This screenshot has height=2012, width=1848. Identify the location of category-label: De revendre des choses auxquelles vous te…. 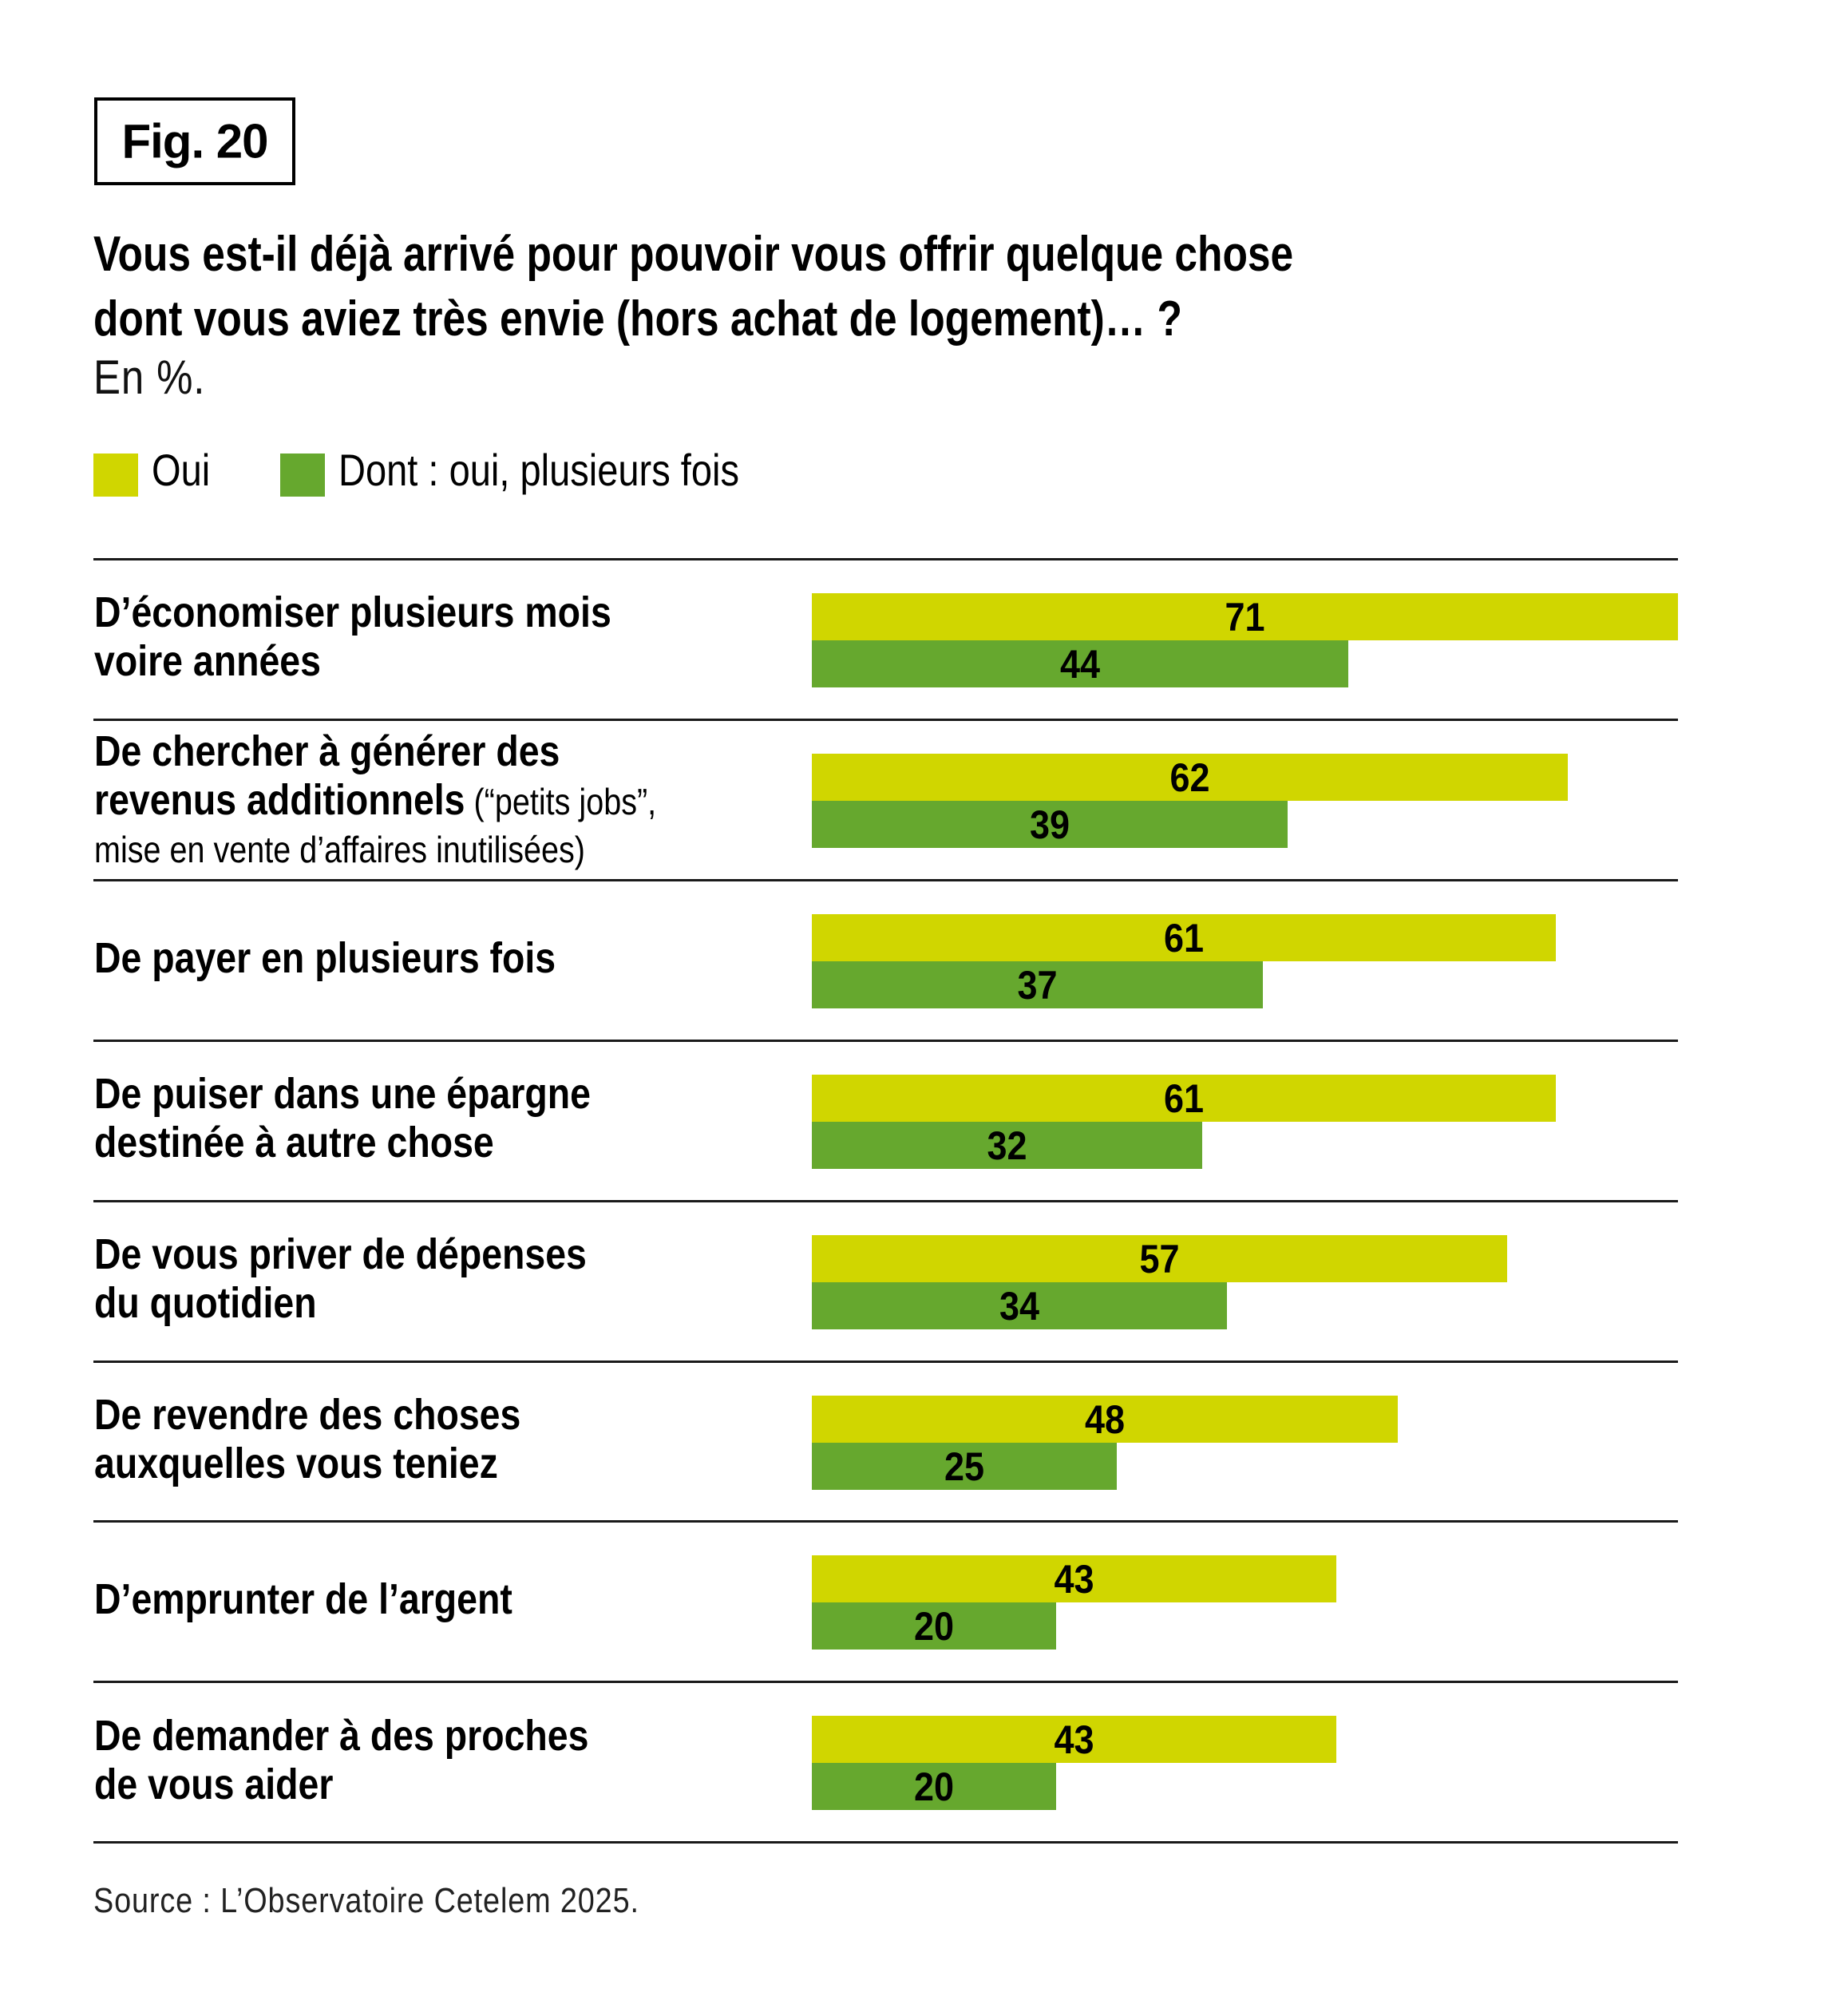
(471, 1440).